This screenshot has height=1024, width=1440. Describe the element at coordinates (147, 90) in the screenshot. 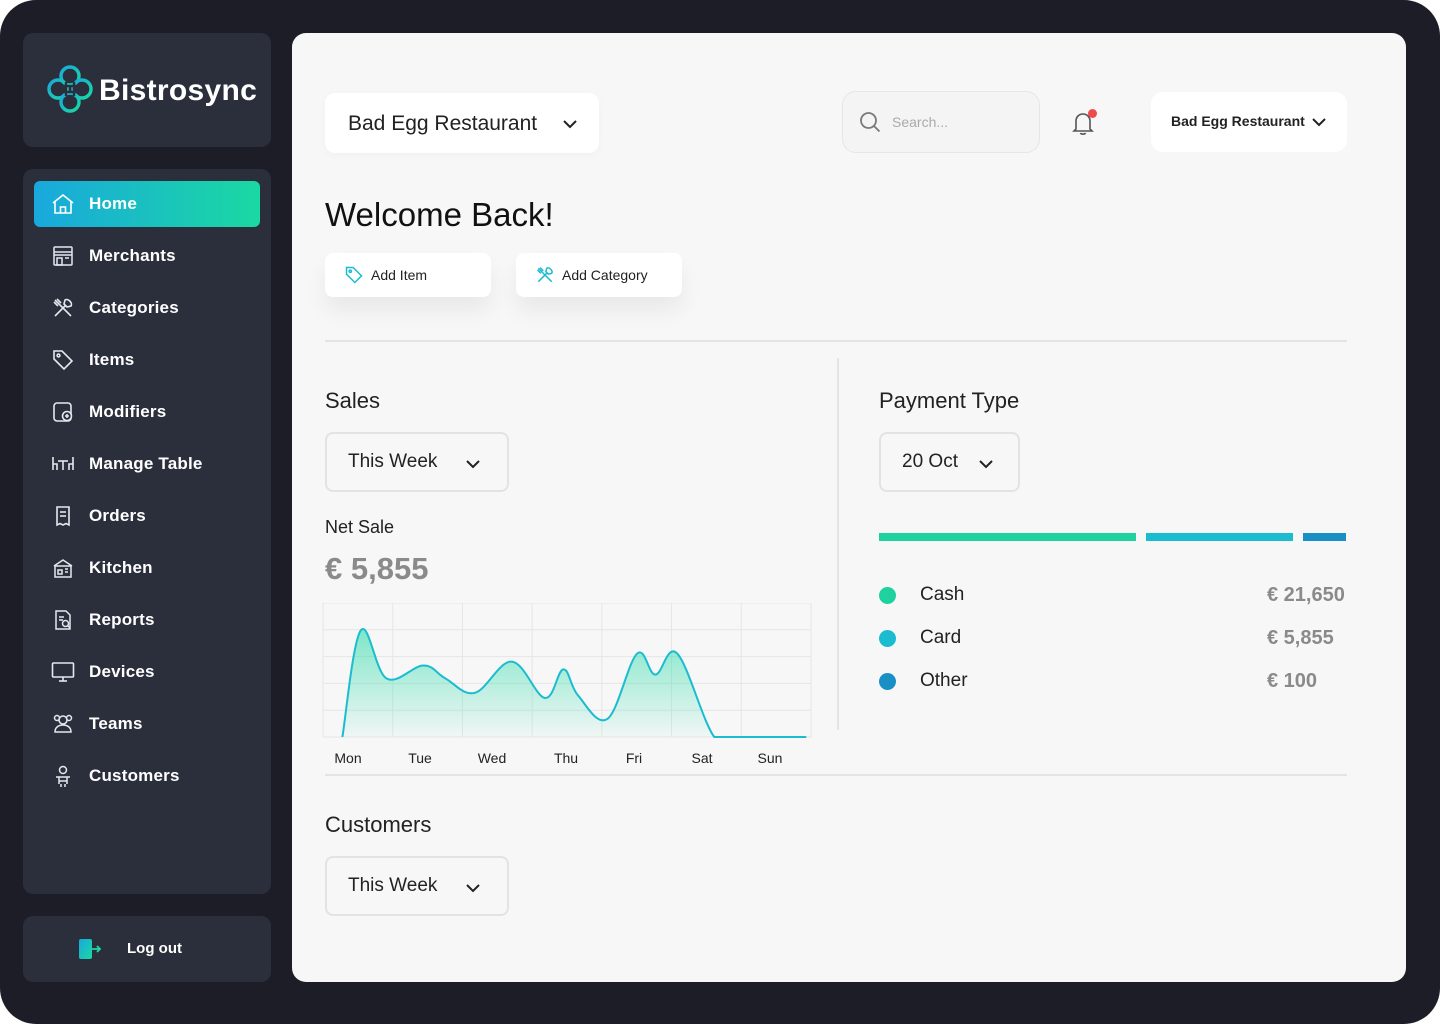

I see `brand-card: Bistrosync` at that location.